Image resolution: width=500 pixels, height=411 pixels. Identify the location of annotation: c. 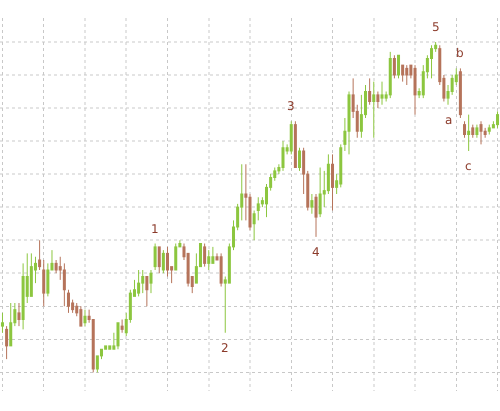
(468, 166).